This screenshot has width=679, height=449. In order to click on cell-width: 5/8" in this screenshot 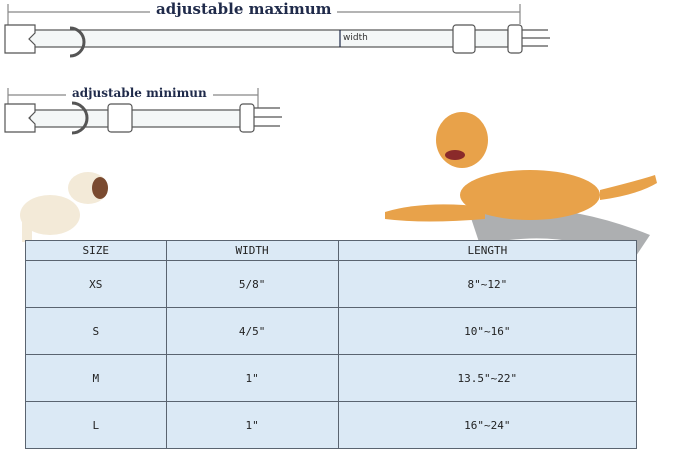, I will do `click(252, 284)`.